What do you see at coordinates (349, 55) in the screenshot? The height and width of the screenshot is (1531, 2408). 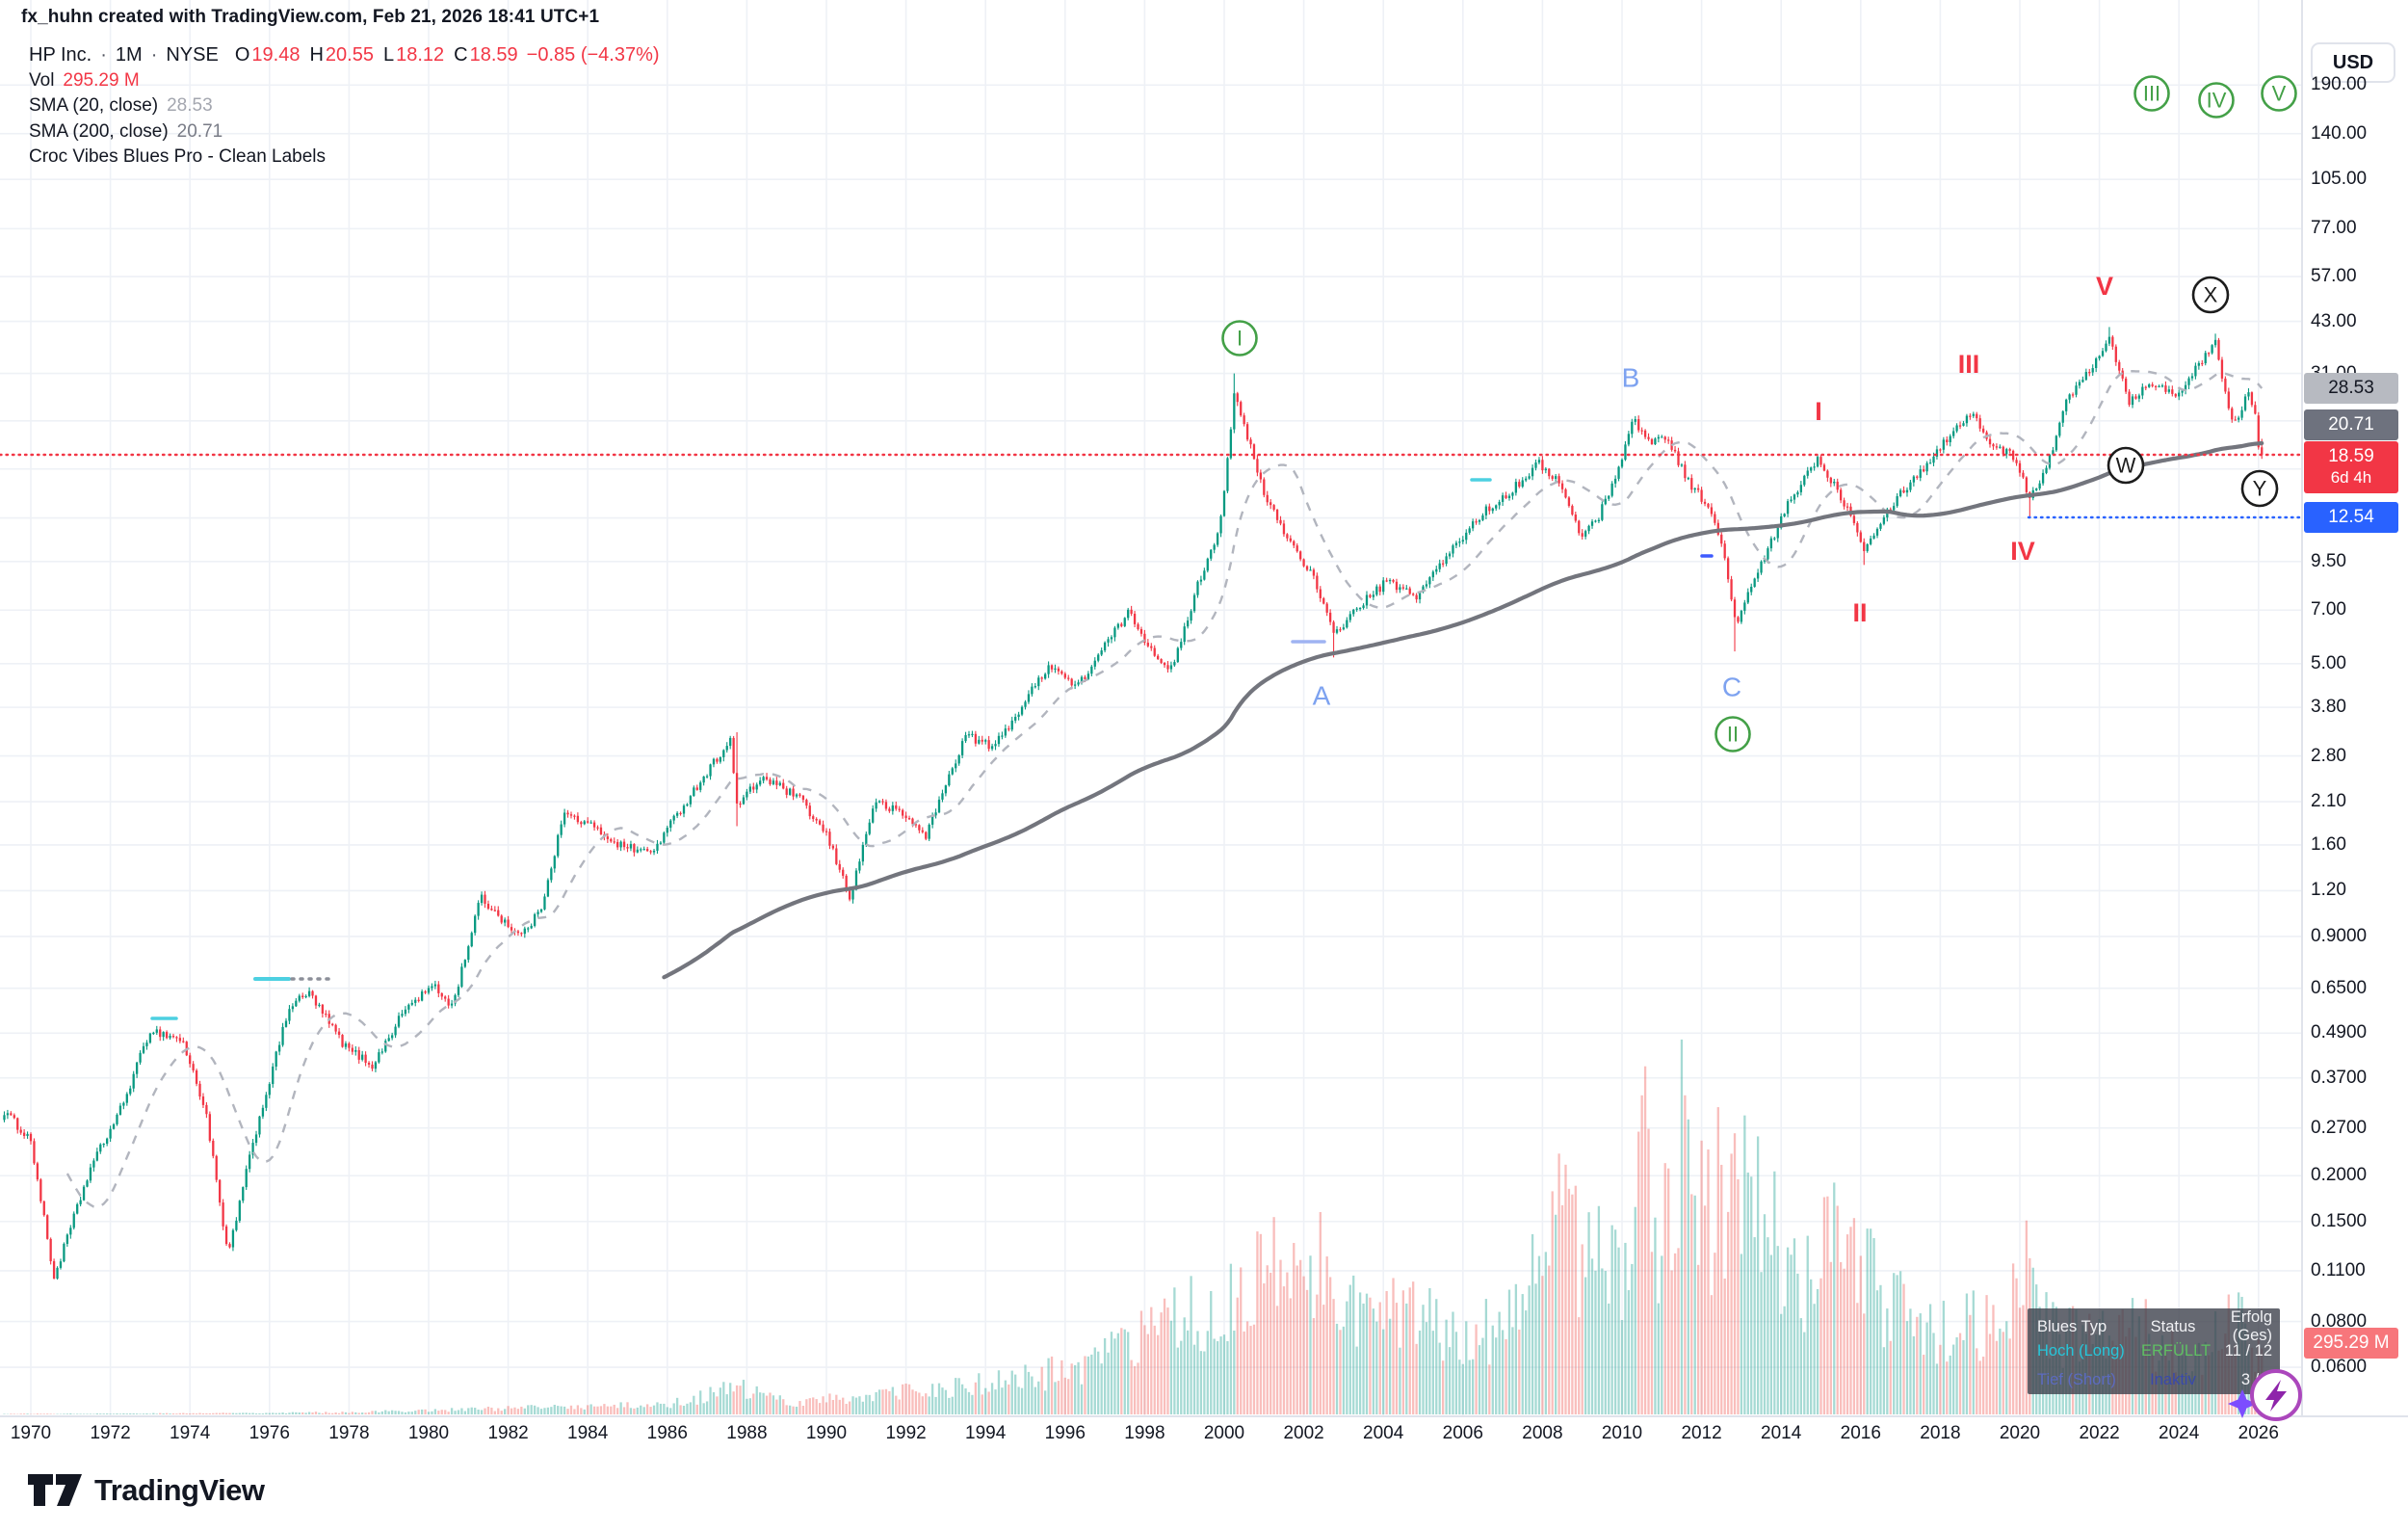 I see `high-value: 20.55` at bounding box center [349, 55].